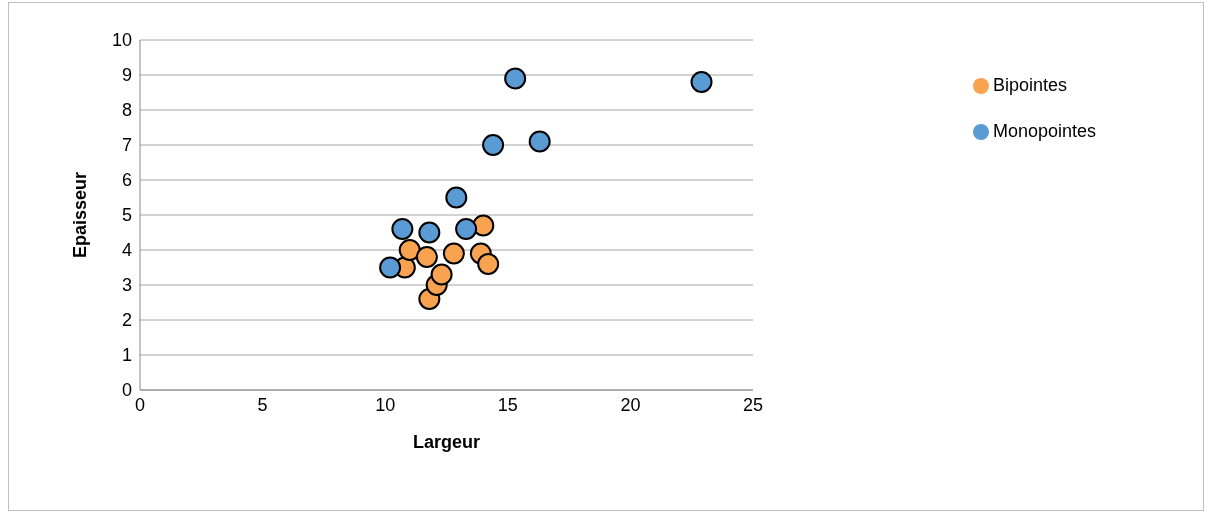 This screenshot has height=513, width=1213. I want to click on y-tick-label: 0, so click(126, 390).